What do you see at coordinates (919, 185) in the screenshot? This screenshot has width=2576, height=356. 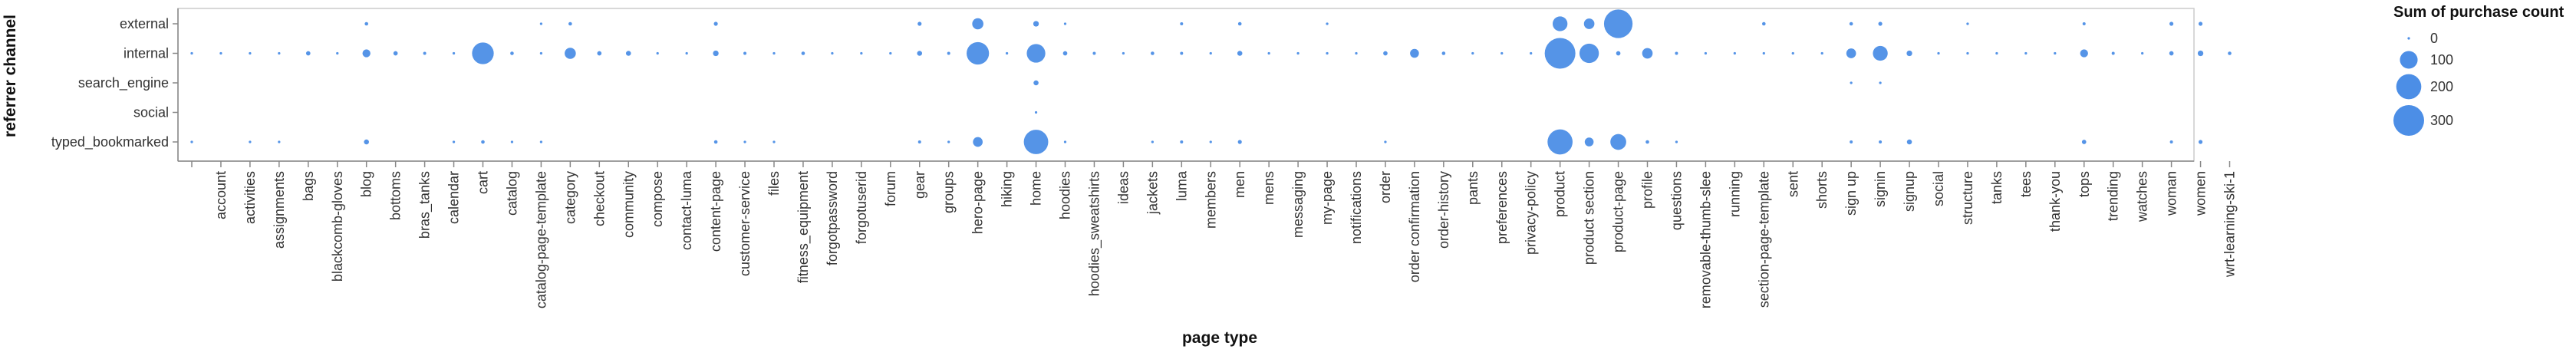 I see `x-tick-label: gear` at bounding box center [919, 185].